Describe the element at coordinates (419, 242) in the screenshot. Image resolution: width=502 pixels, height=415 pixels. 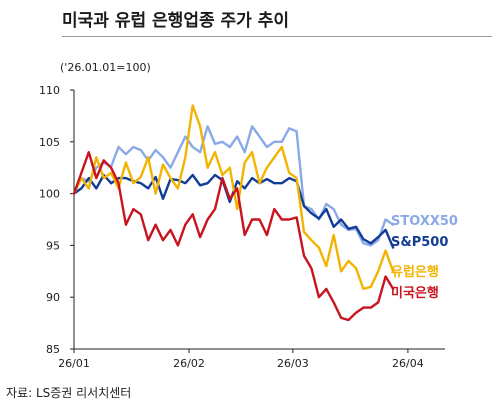
I see `legend-label: S&P500` at that location.